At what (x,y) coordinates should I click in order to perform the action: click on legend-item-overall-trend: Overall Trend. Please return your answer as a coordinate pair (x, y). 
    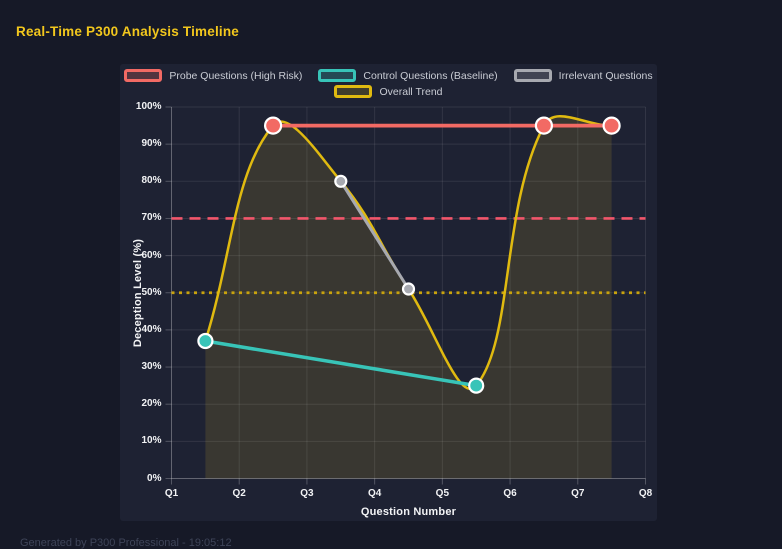
    Looking at the image, I should click on (388, 91).